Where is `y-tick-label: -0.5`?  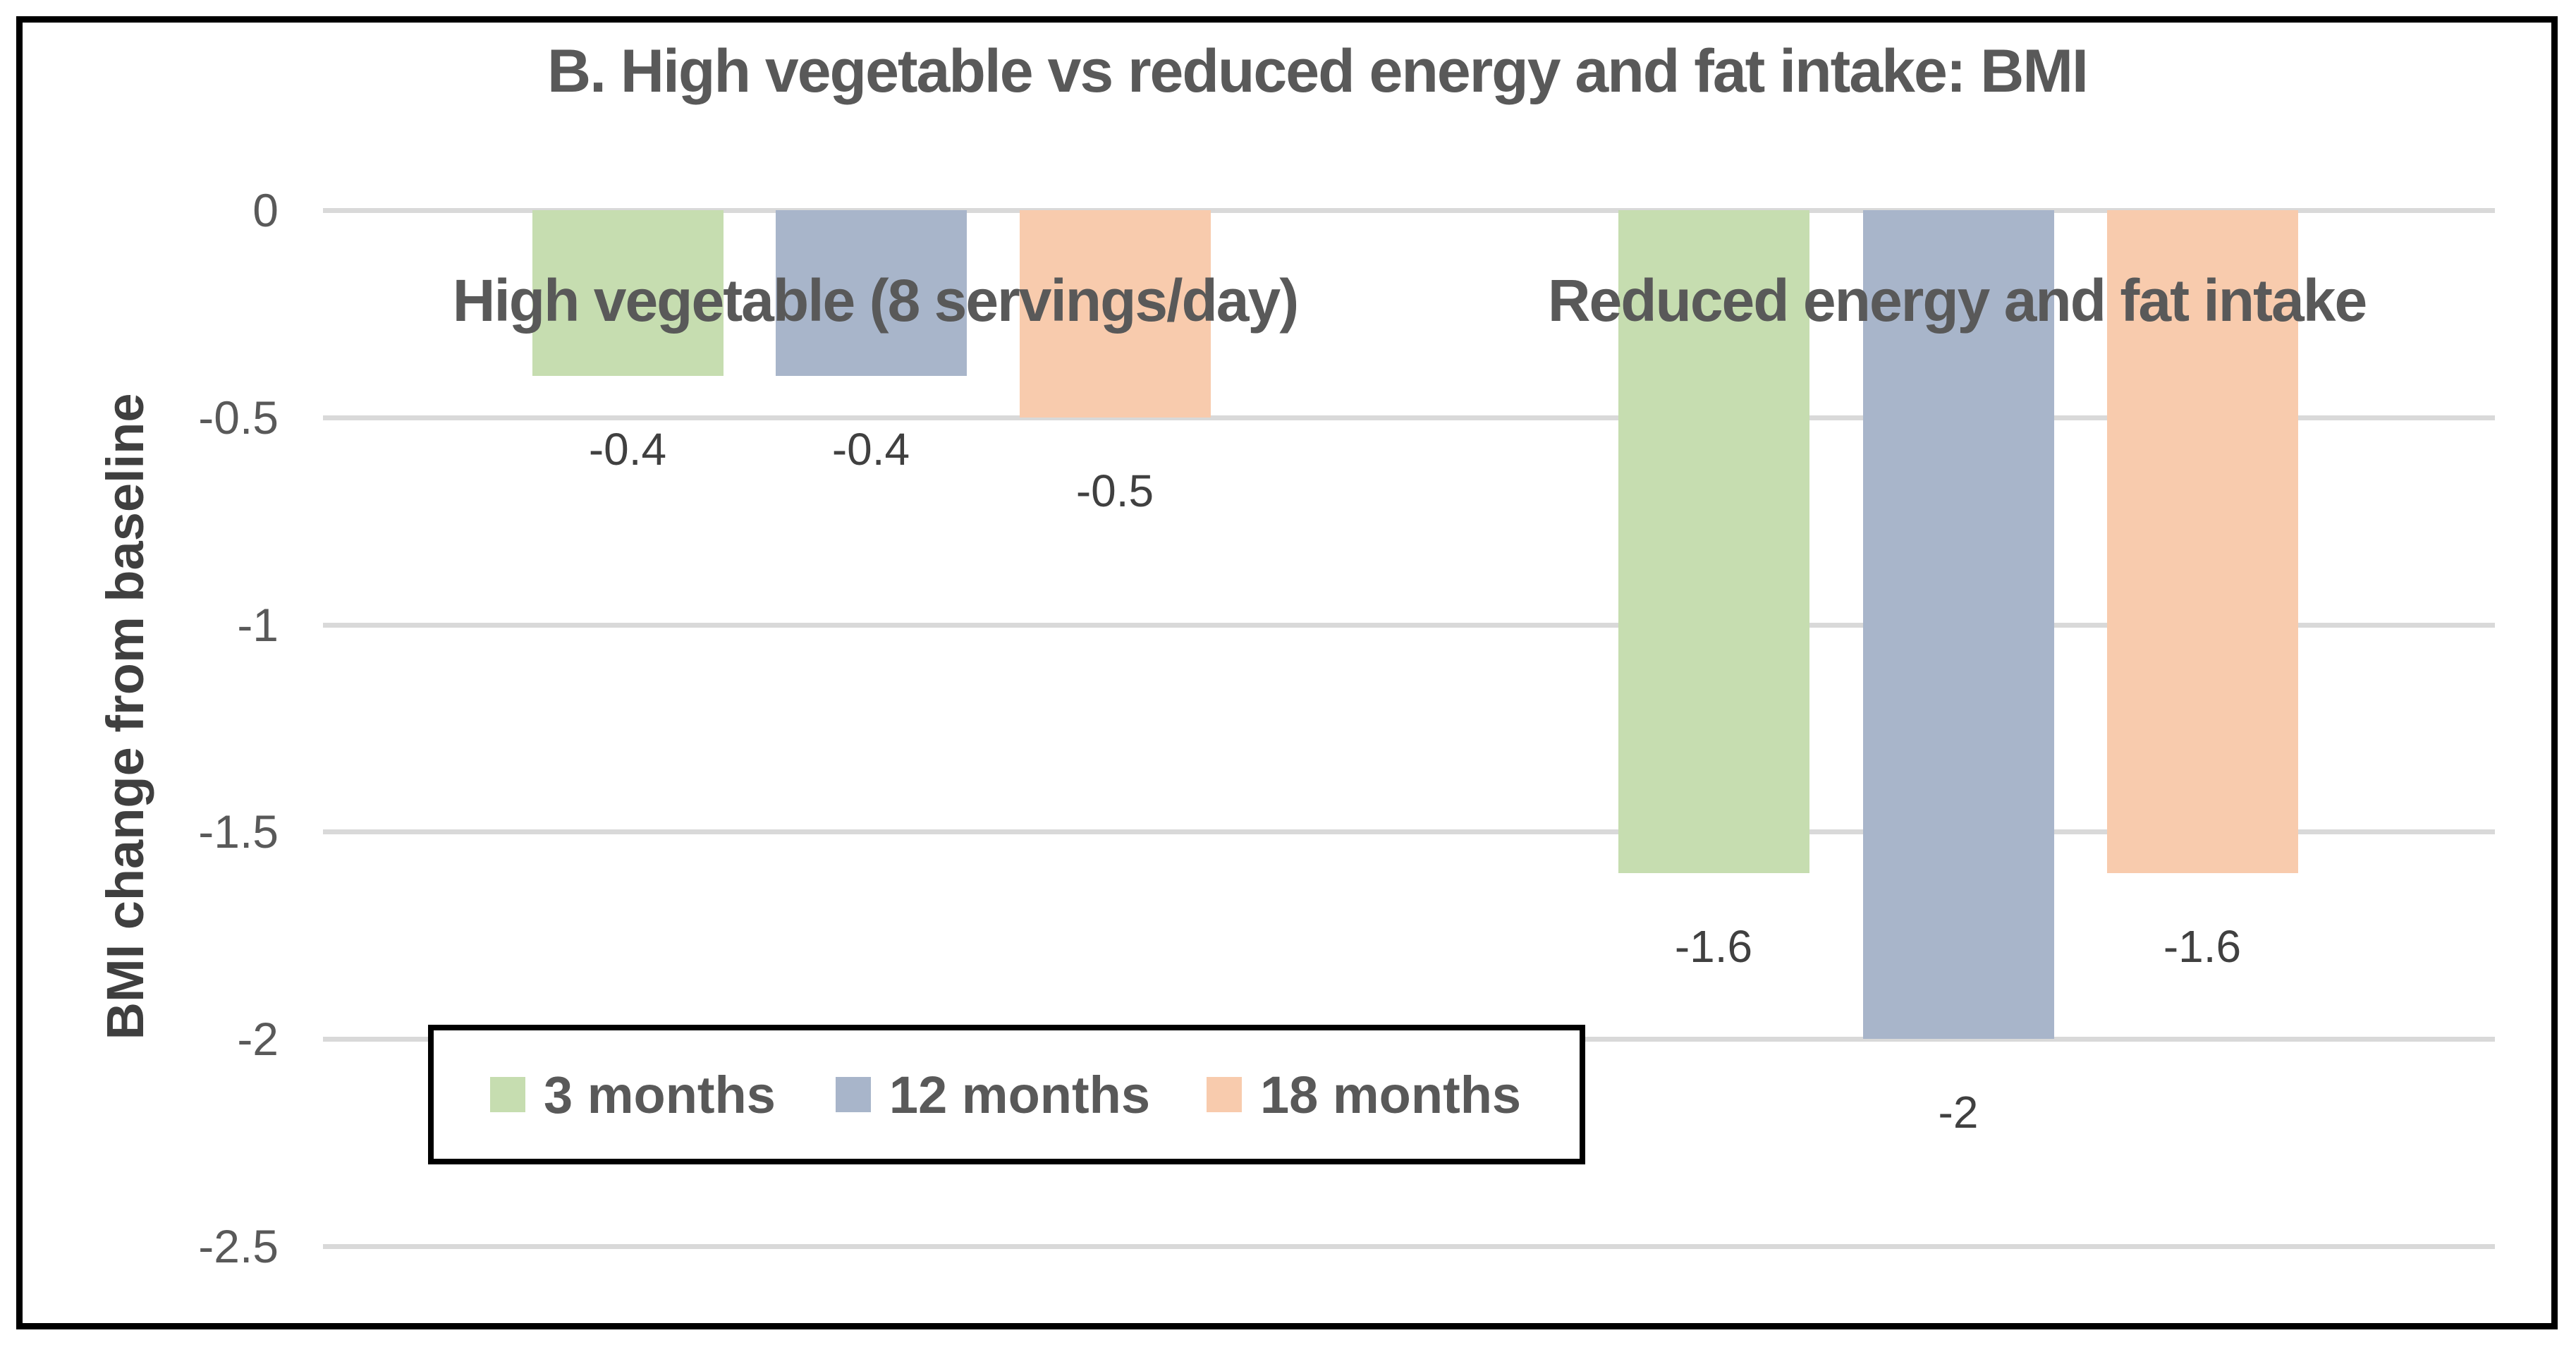 y-tick-label: -0.5 is located at coordinates (239, 417).